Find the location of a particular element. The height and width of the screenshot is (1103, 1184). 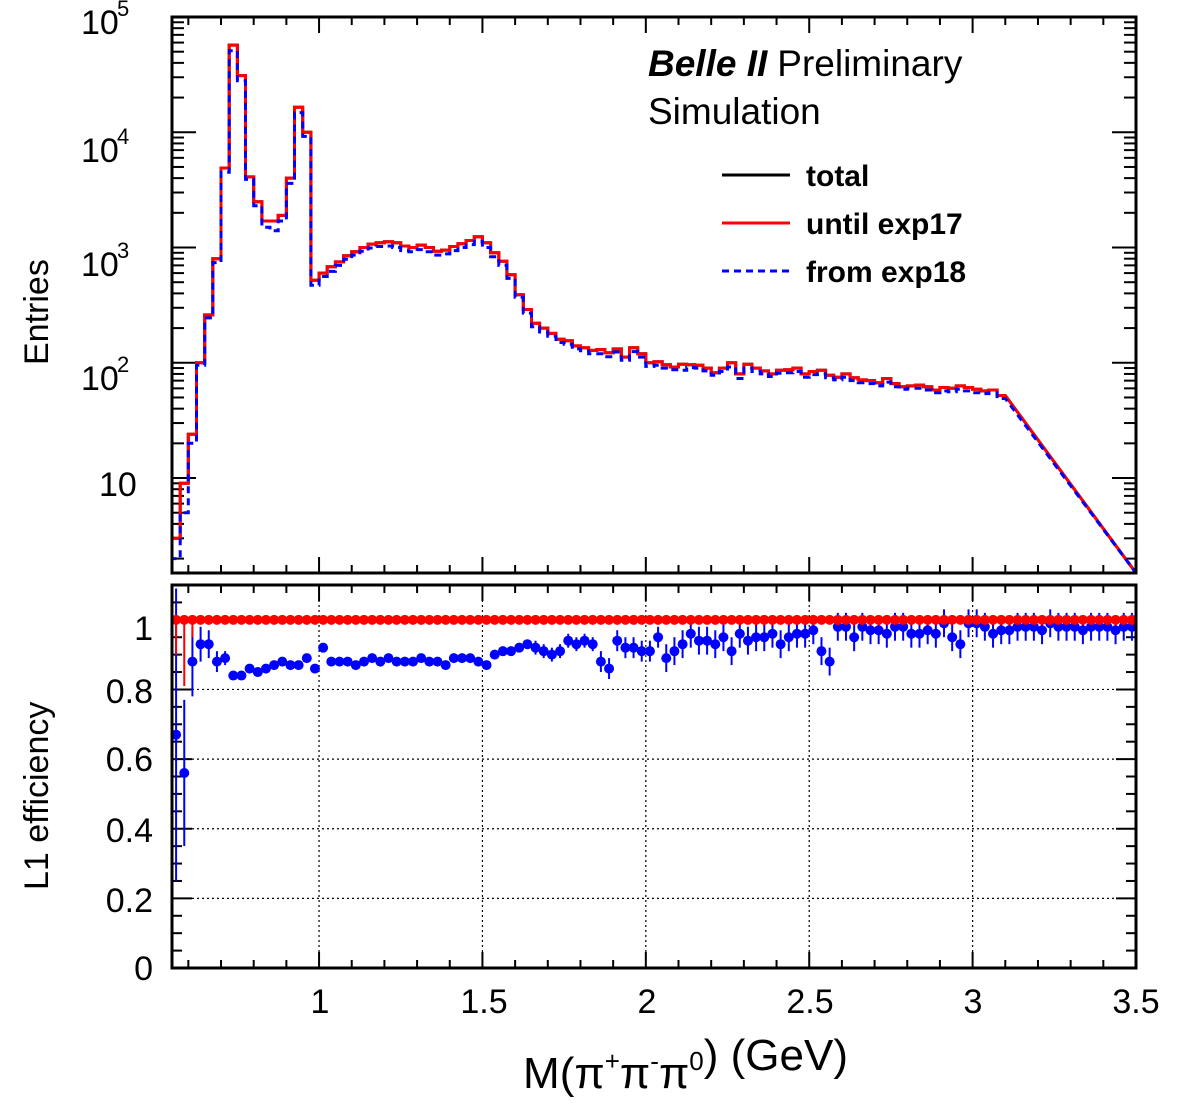

top-ytick-exp: 4 is located at coordinates (123, 136).